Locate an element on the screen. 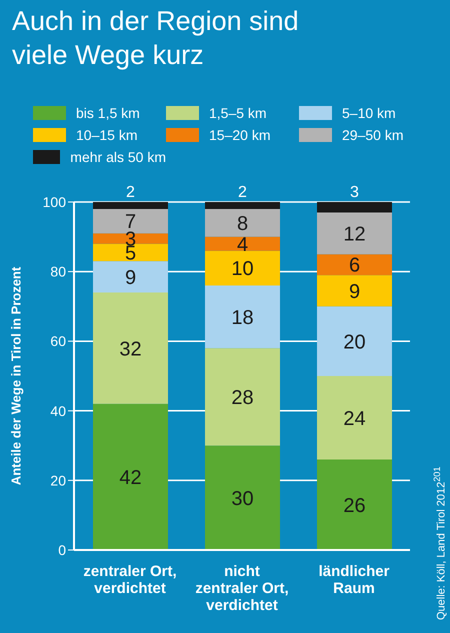 This screenshot has width=450, height=633. data-label: 18 is located at coordinates (242, 317).